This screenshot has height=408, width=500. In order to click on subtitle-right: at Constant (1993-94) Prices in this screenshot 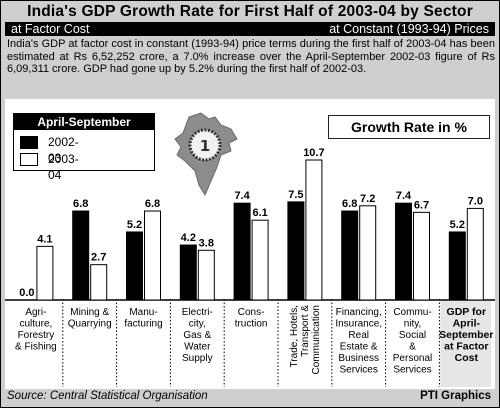, I will do `click(409, 29)`.